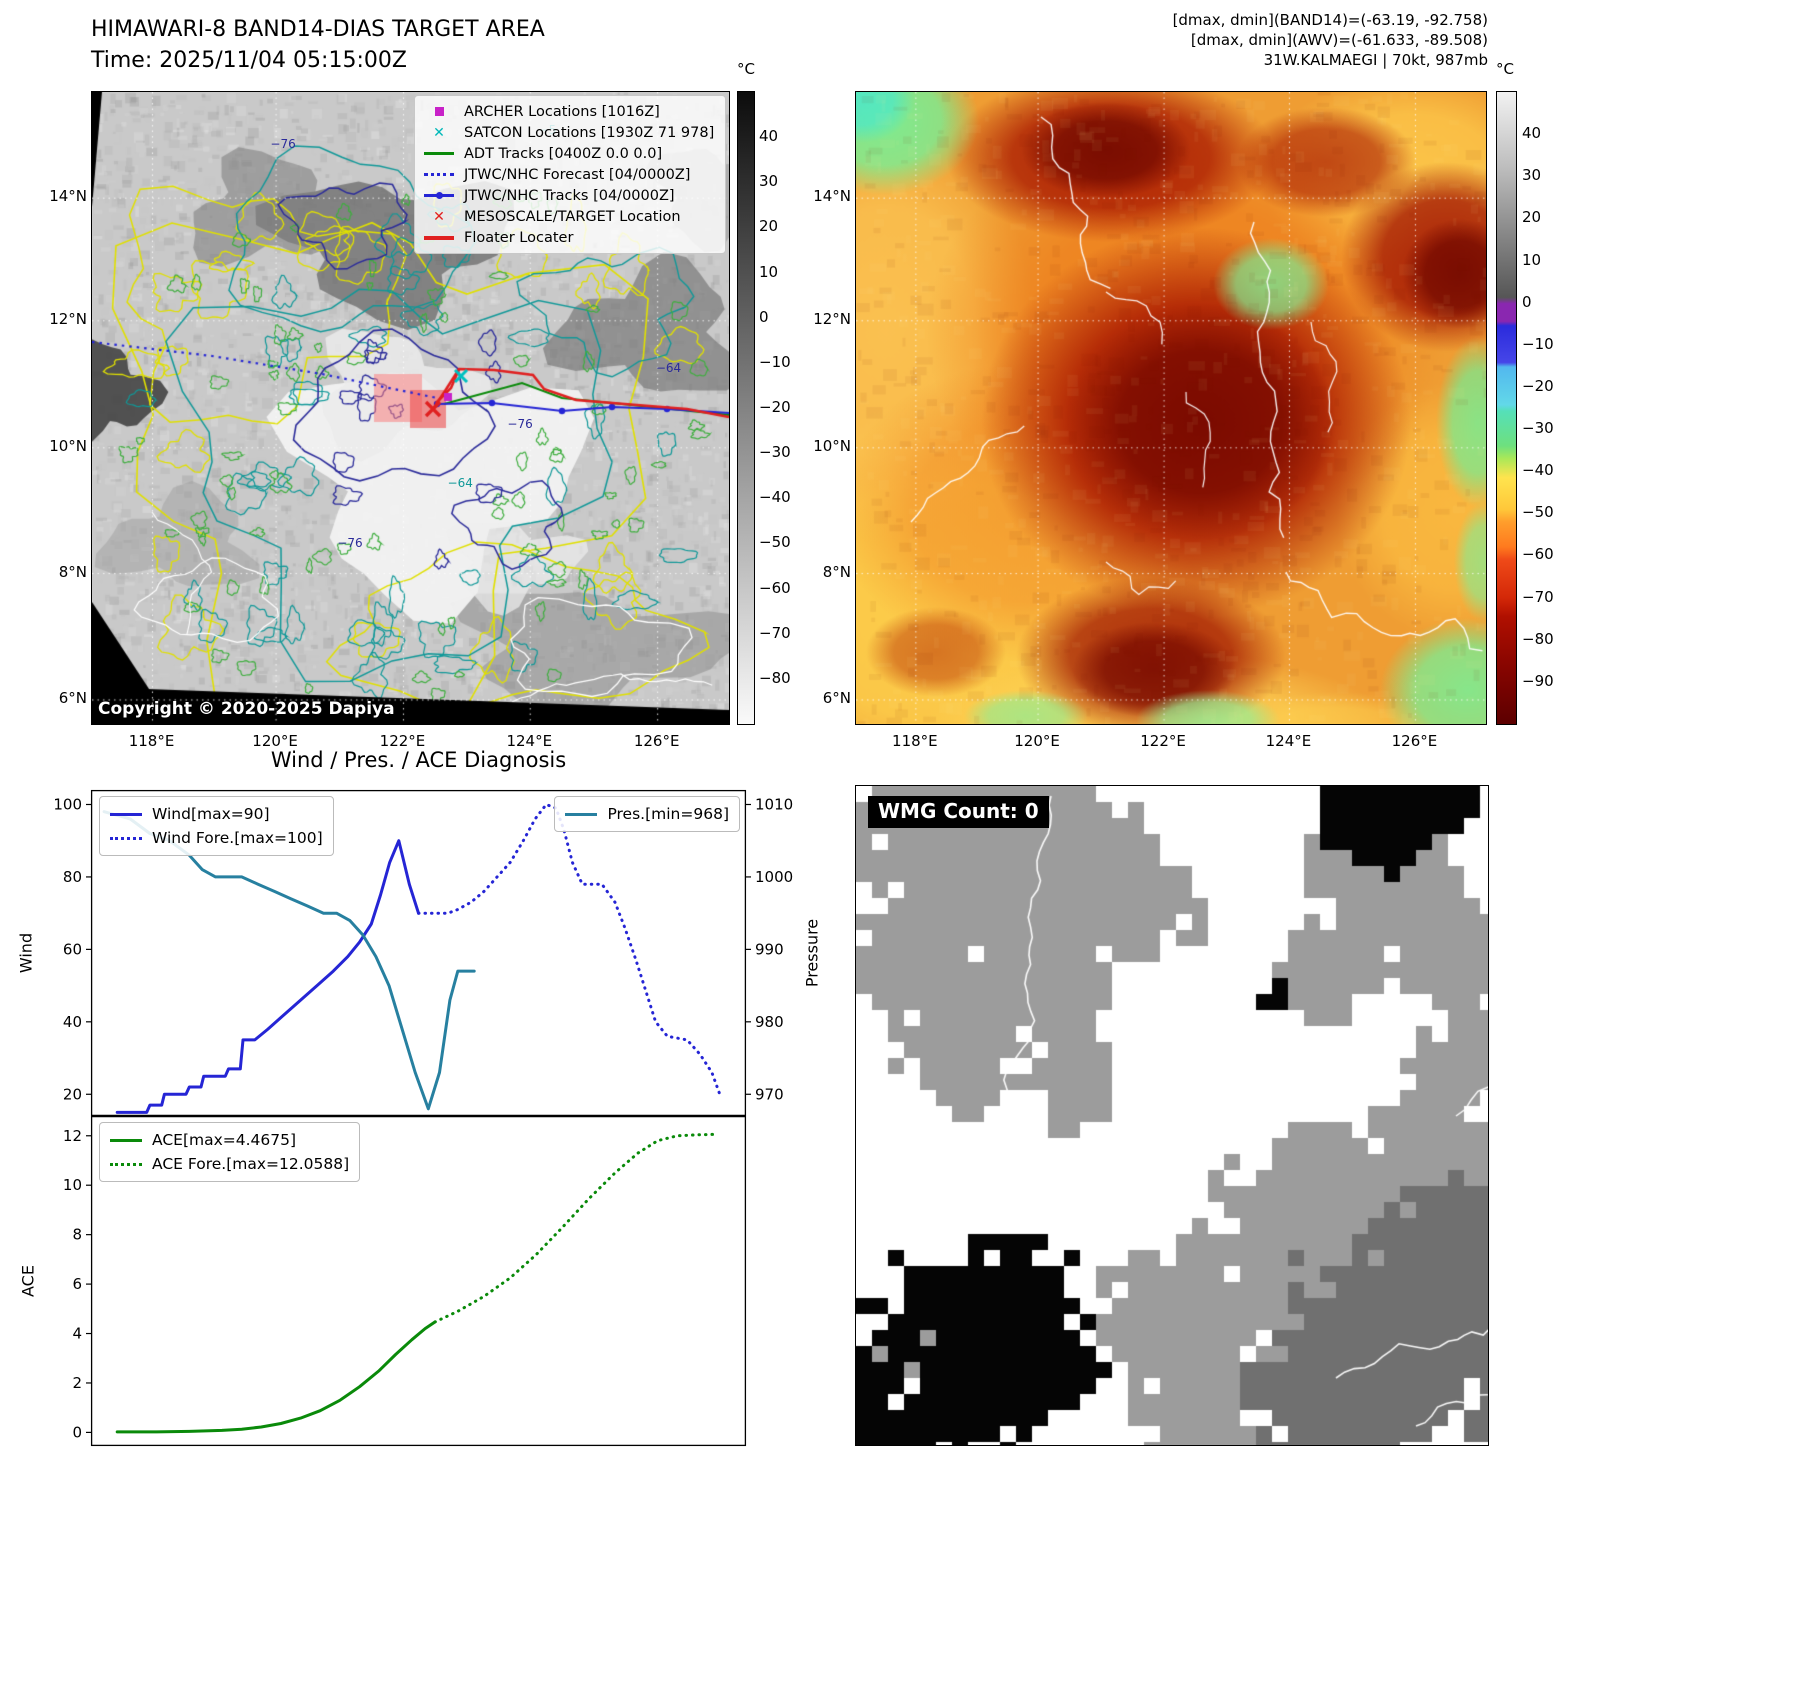 This screenshot has width=1797, height=1690. I want to click on legend-item-label: SATCON Locations [1930Z 71 978], so click(589, 132).